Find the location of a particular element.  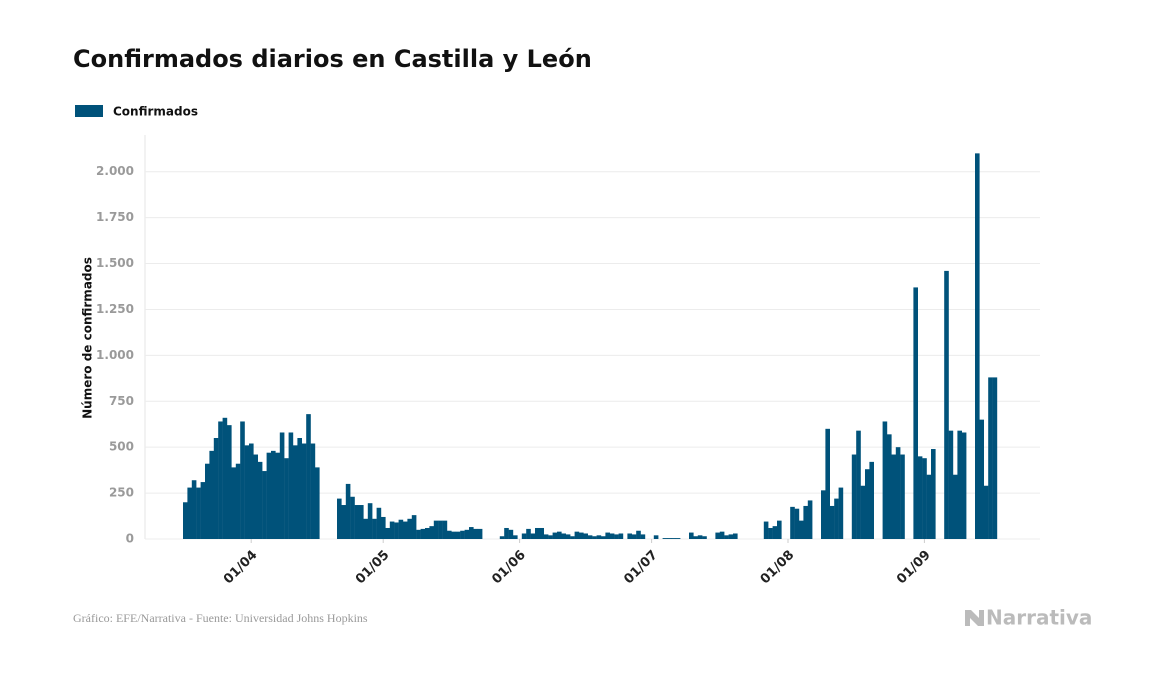

legend-swatch is located at coordinates (89, 111).